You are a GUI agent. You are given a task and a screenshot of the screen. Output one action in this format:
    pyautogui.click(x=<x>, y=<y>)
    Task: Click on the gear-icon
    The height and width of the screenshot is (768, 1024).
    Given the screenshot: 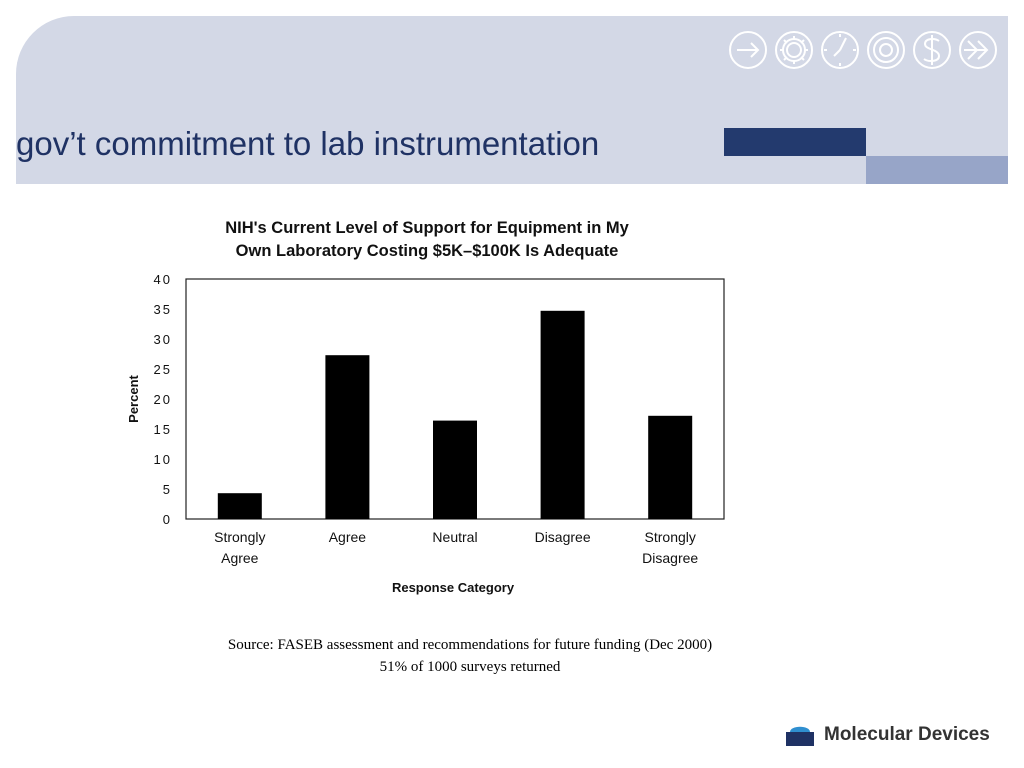 What is the action you would take?
    pyautogui.click(x=794, y=50)
    